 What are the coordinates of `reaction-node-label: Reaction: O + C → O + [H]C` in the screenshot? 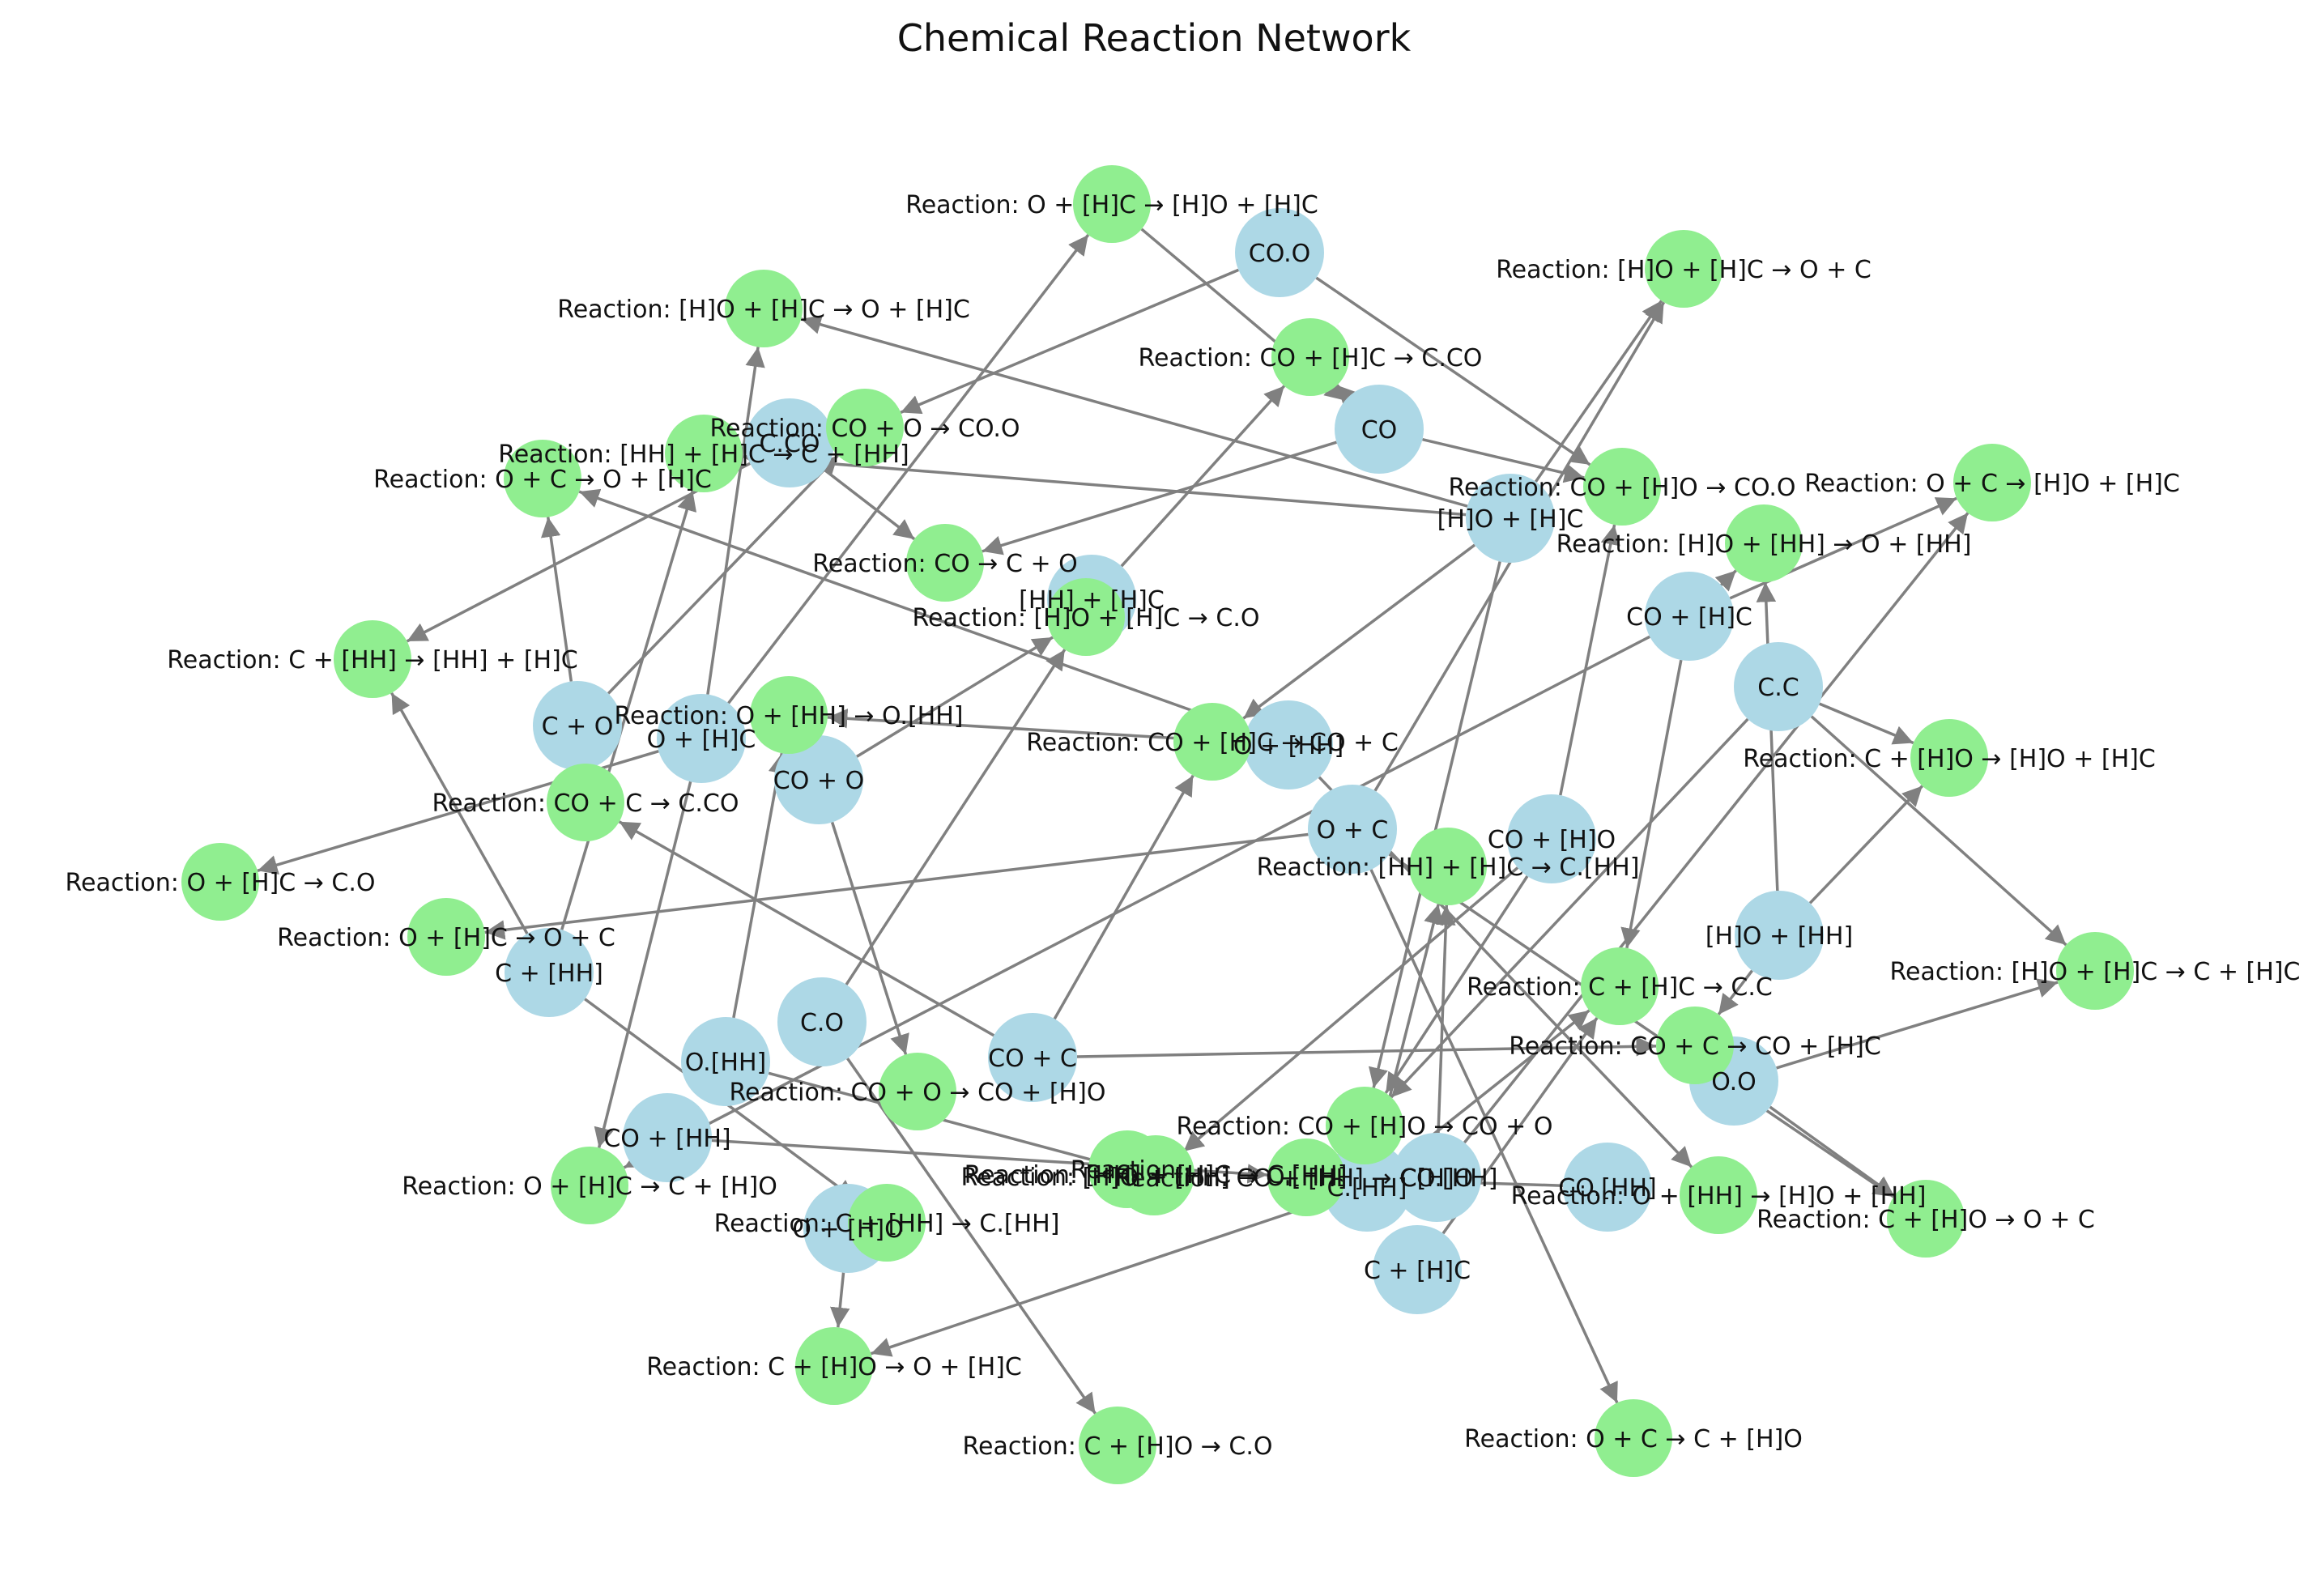 It's located at (542, 480).